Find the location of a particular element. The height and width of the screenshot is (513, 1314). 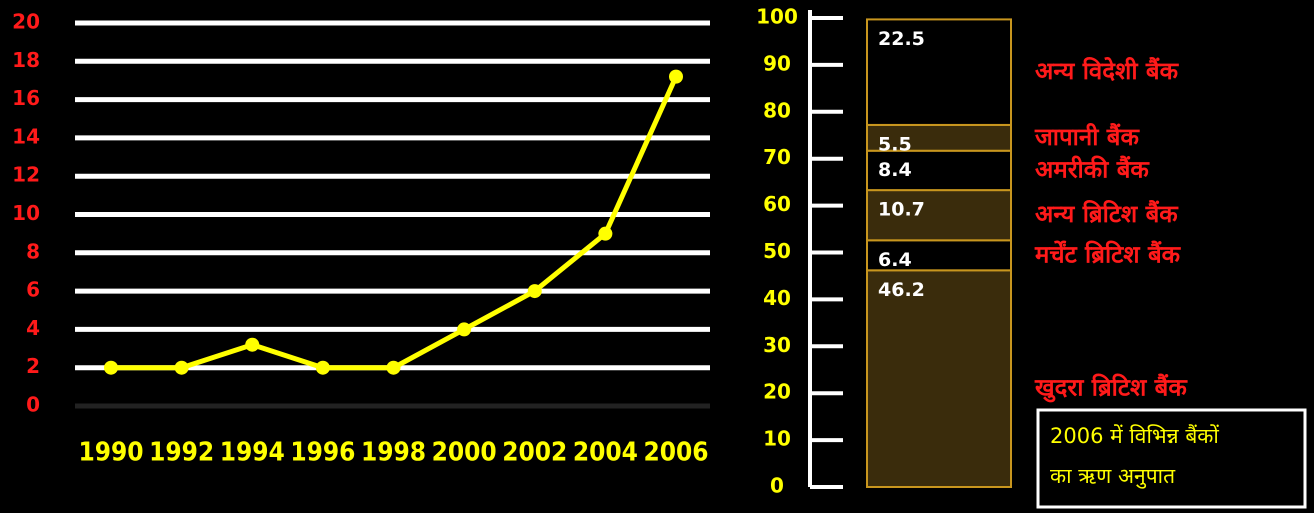

segment-name: अमरीकी बैंक is located at coordinates (1092, 169).